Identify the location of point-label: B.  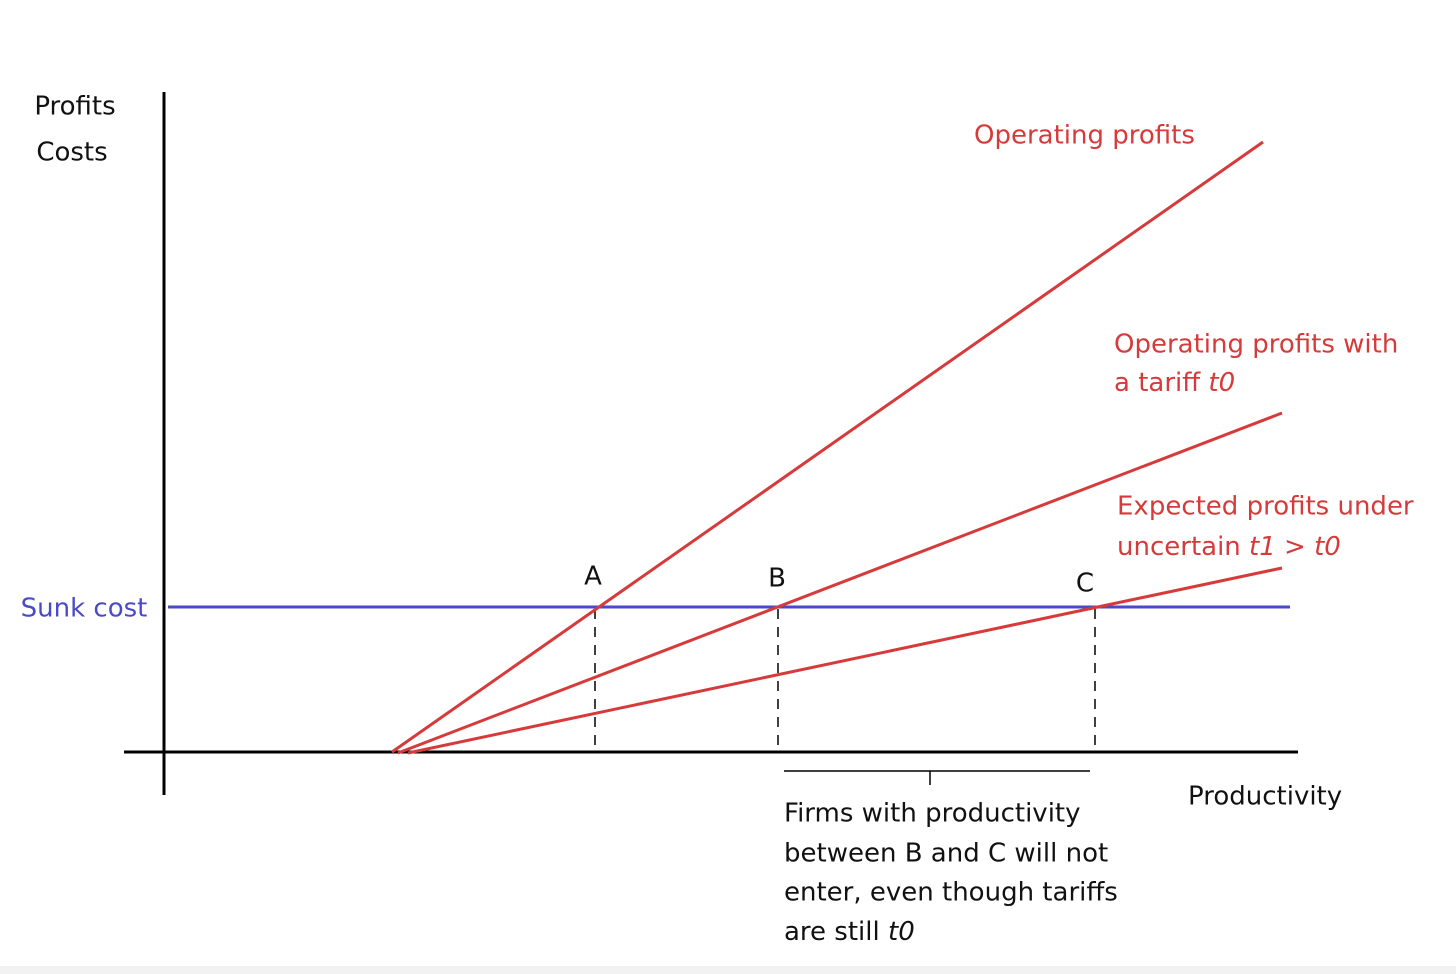
(777, 579).